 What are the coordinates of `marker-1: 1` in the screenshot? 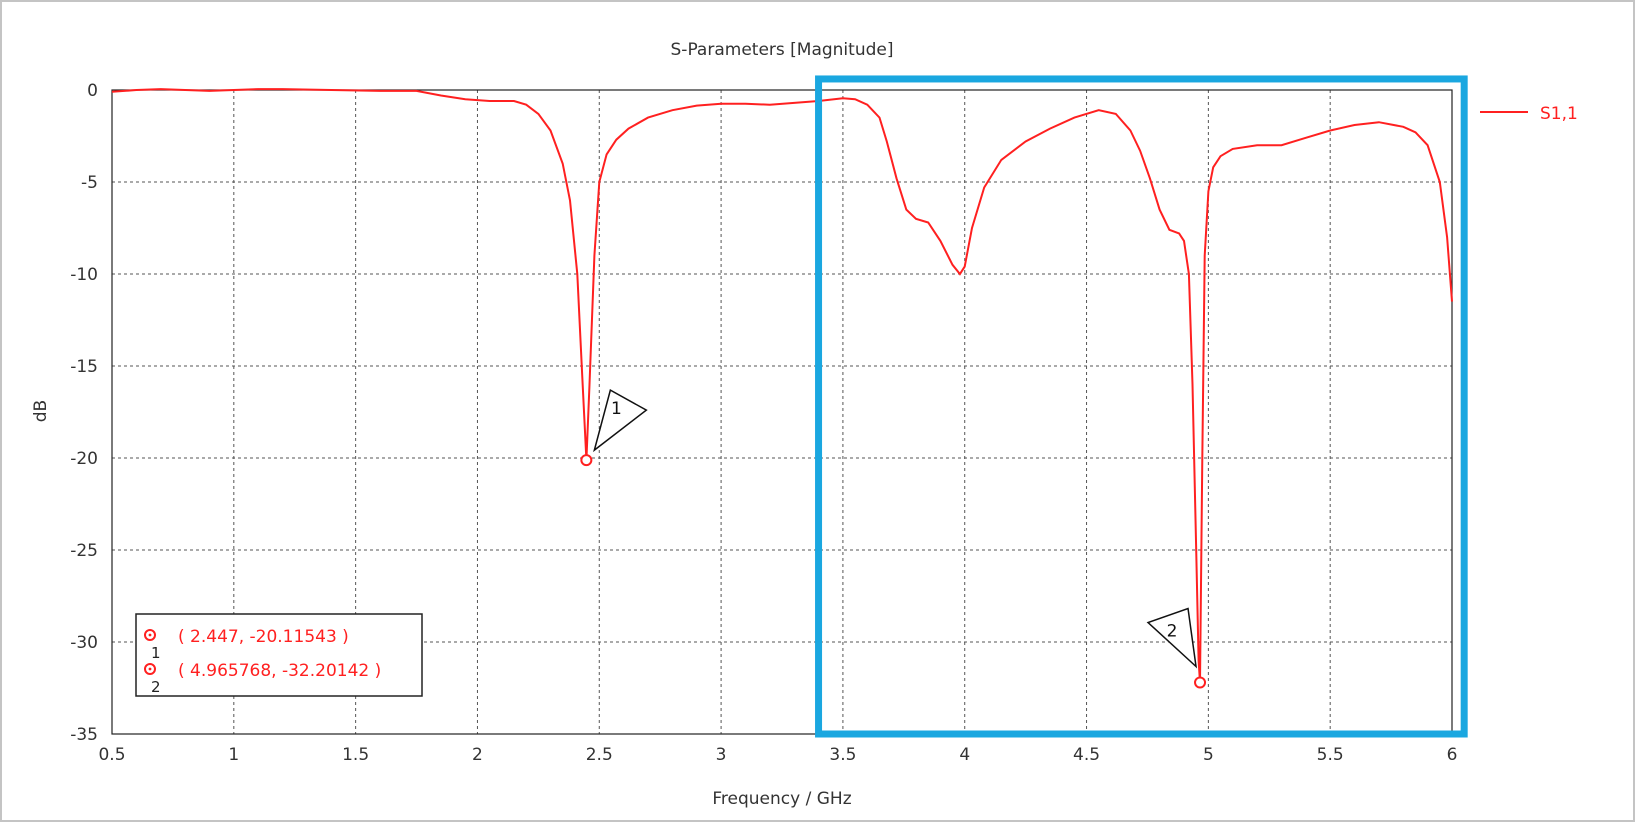 It's located at (614, 428).